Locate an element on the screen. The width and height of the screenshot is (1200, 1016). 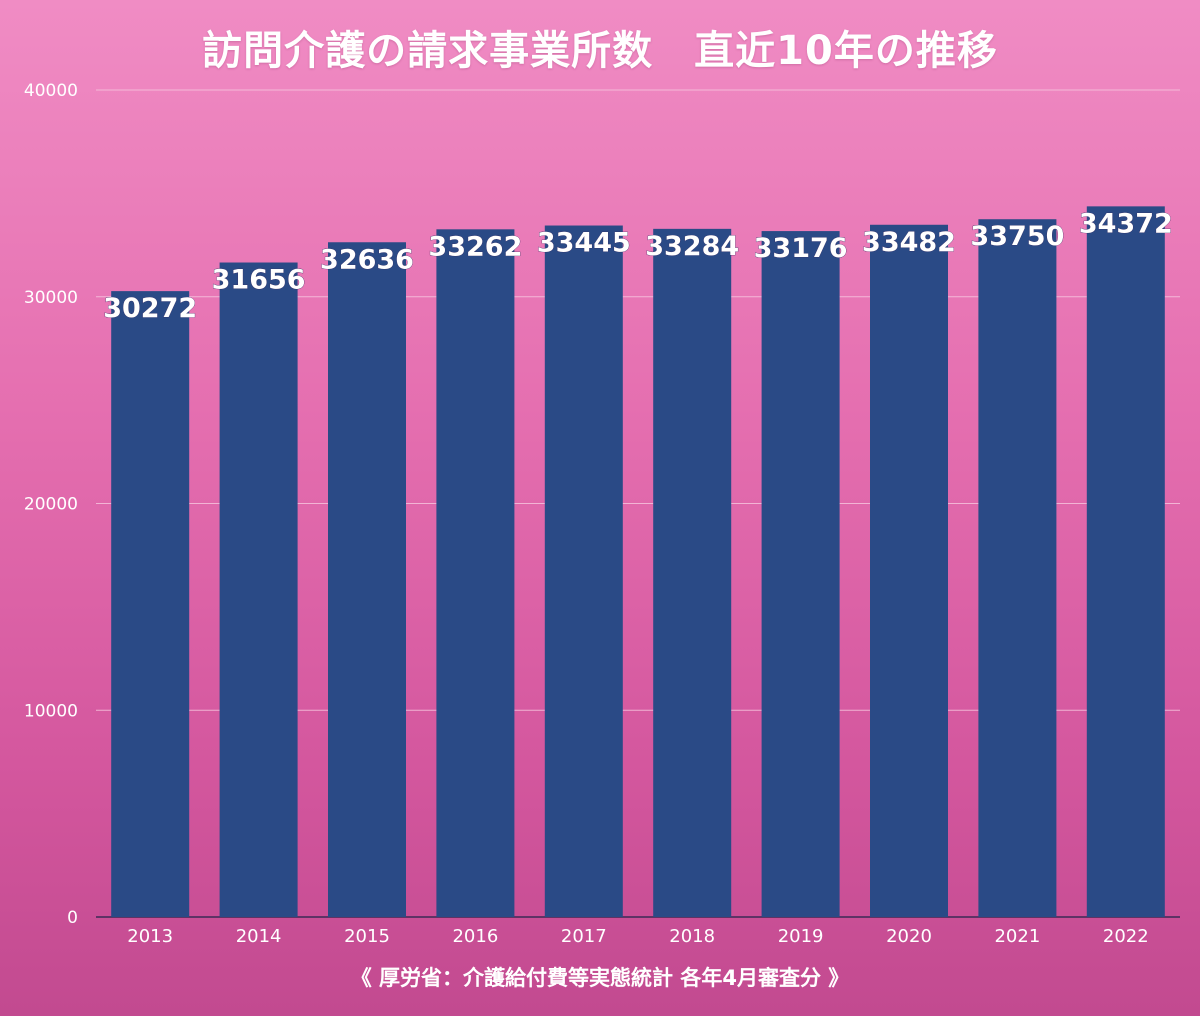
y-tick-label: 10000 is located at coordinates (51, 711).